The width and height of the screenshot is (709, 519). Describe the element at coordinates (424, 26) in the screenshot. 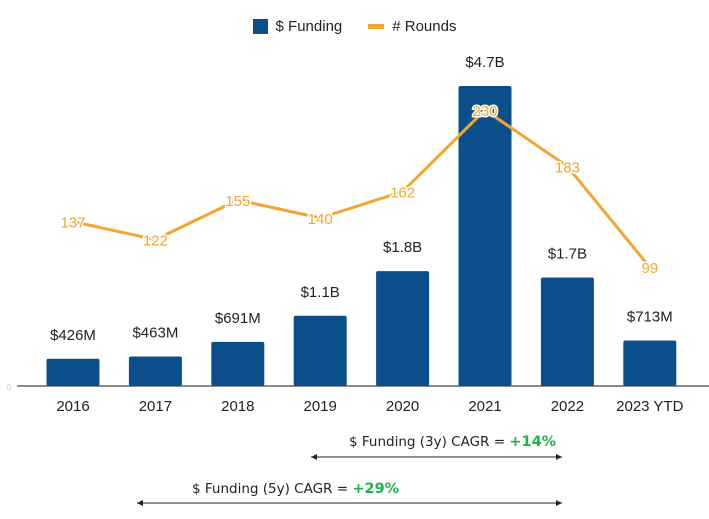

I see `legend-label-rounds: # Rounds` at that location.